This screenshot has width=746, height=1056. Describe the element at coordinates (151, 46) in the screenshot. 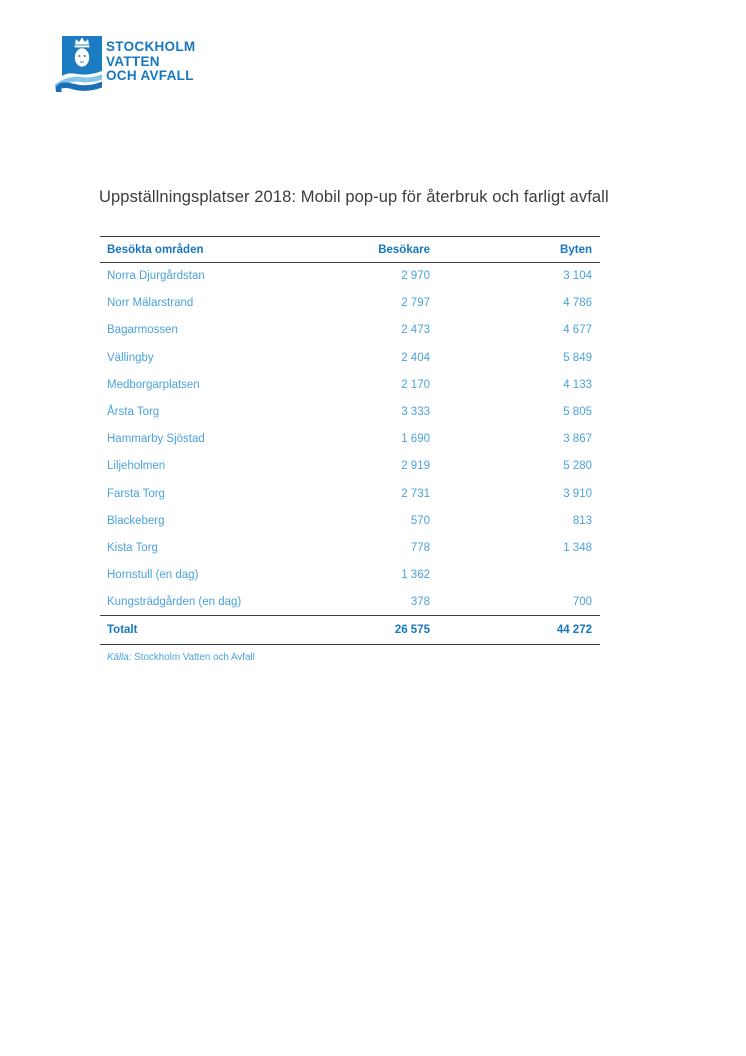

I see `logo-wordmark-line1: STOCKHOLM` at that location.